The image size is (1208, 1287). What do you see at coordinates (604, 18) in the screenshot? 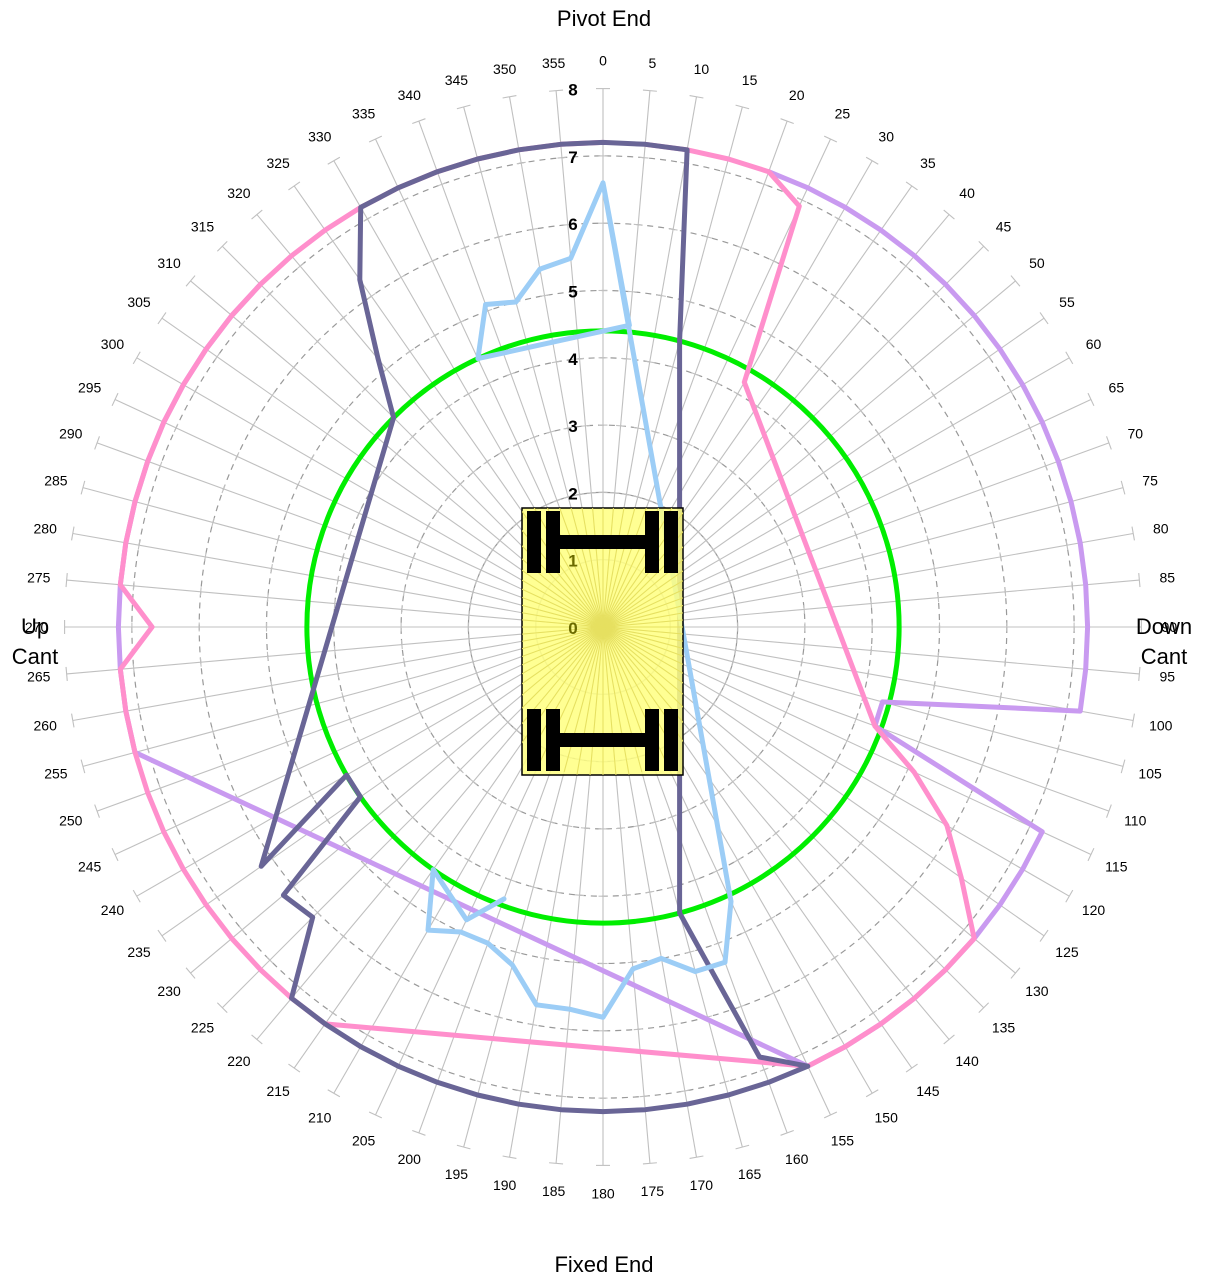
I see `top-label: Pivot End` at bounding box center [604, 18].